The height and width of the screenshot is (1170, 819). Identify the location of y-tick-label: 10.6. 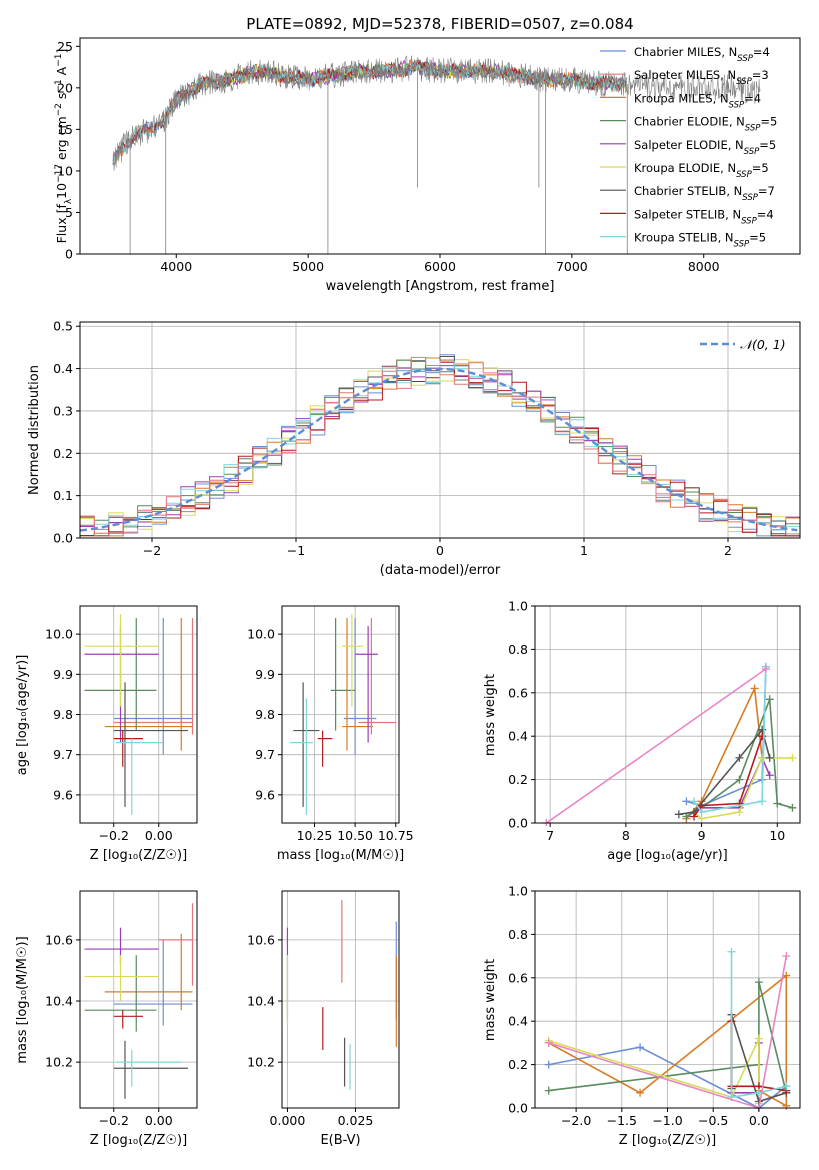
(261, 939).